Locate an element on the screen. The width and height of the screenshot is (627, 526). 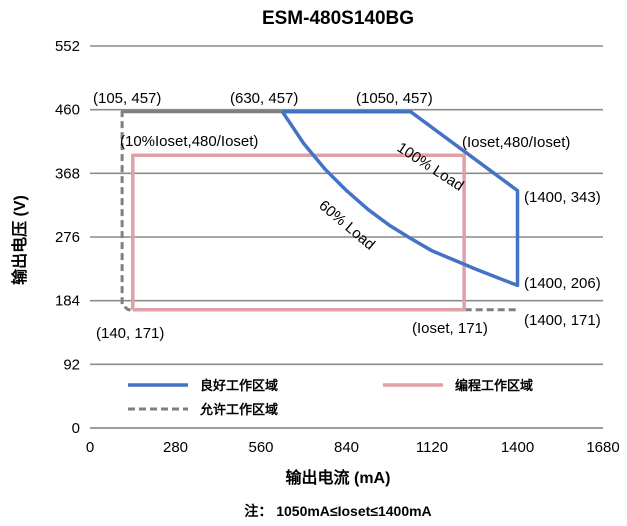
legend-label-good: 良好工作区域 is located at coordinates (239, 385).